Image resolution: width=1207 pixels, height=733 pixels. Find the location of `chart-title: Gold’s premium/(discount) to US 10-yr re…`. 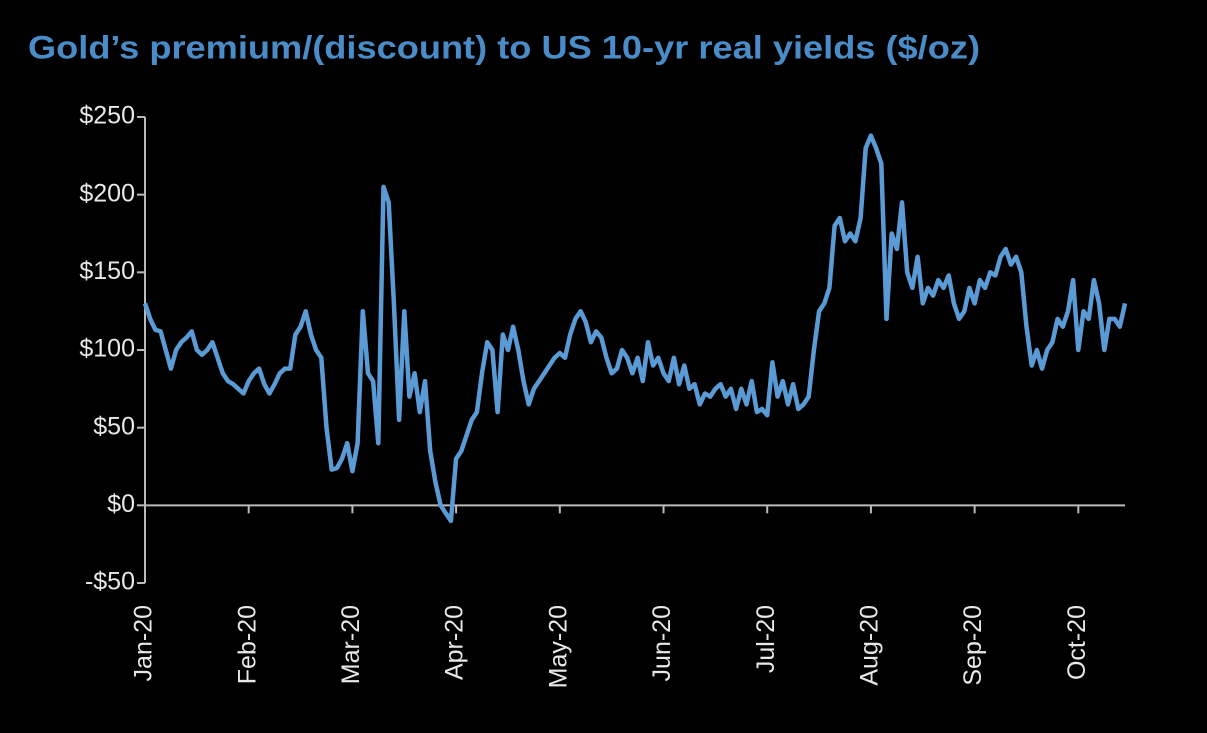

chart-title: Gold’s premium/(discount) to US 10-yr re… is located at coordinates (504, 47).